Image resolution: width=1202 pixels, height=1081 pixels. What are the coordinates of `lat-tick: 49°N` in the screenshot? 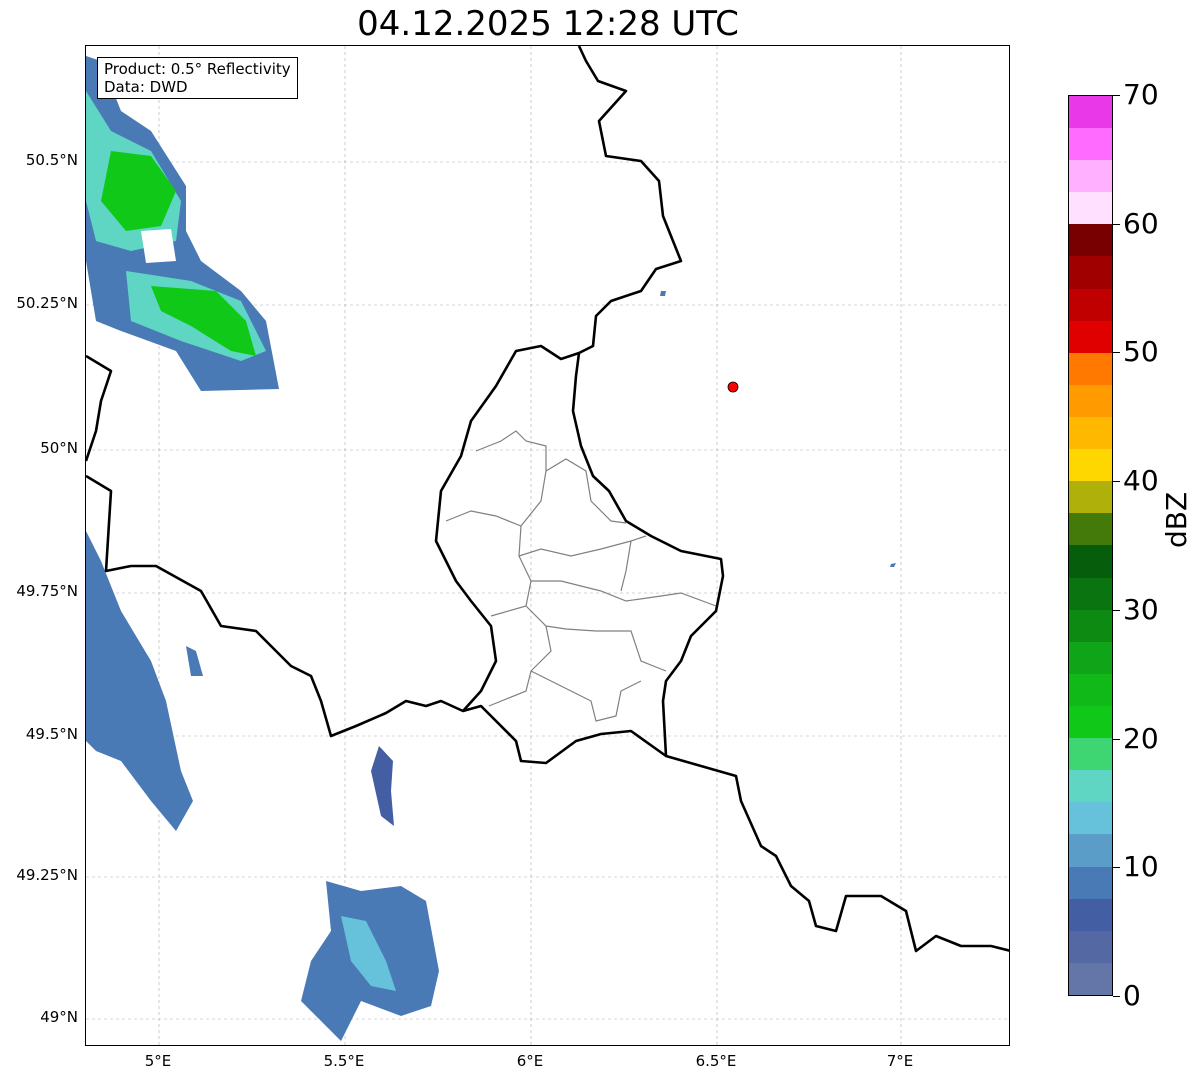 It's located at (59, 1017).